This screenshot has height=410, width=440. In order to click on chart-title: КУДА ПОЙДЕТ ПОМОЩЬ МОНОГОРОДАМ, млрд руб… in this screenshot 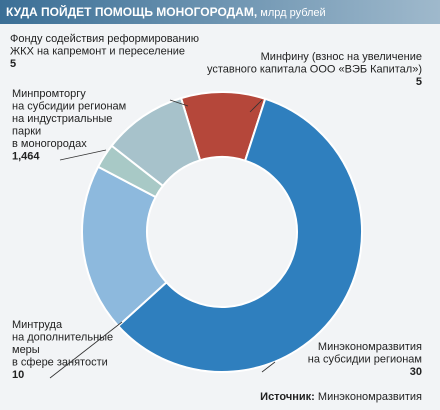, I will do `click(166, 11)`.